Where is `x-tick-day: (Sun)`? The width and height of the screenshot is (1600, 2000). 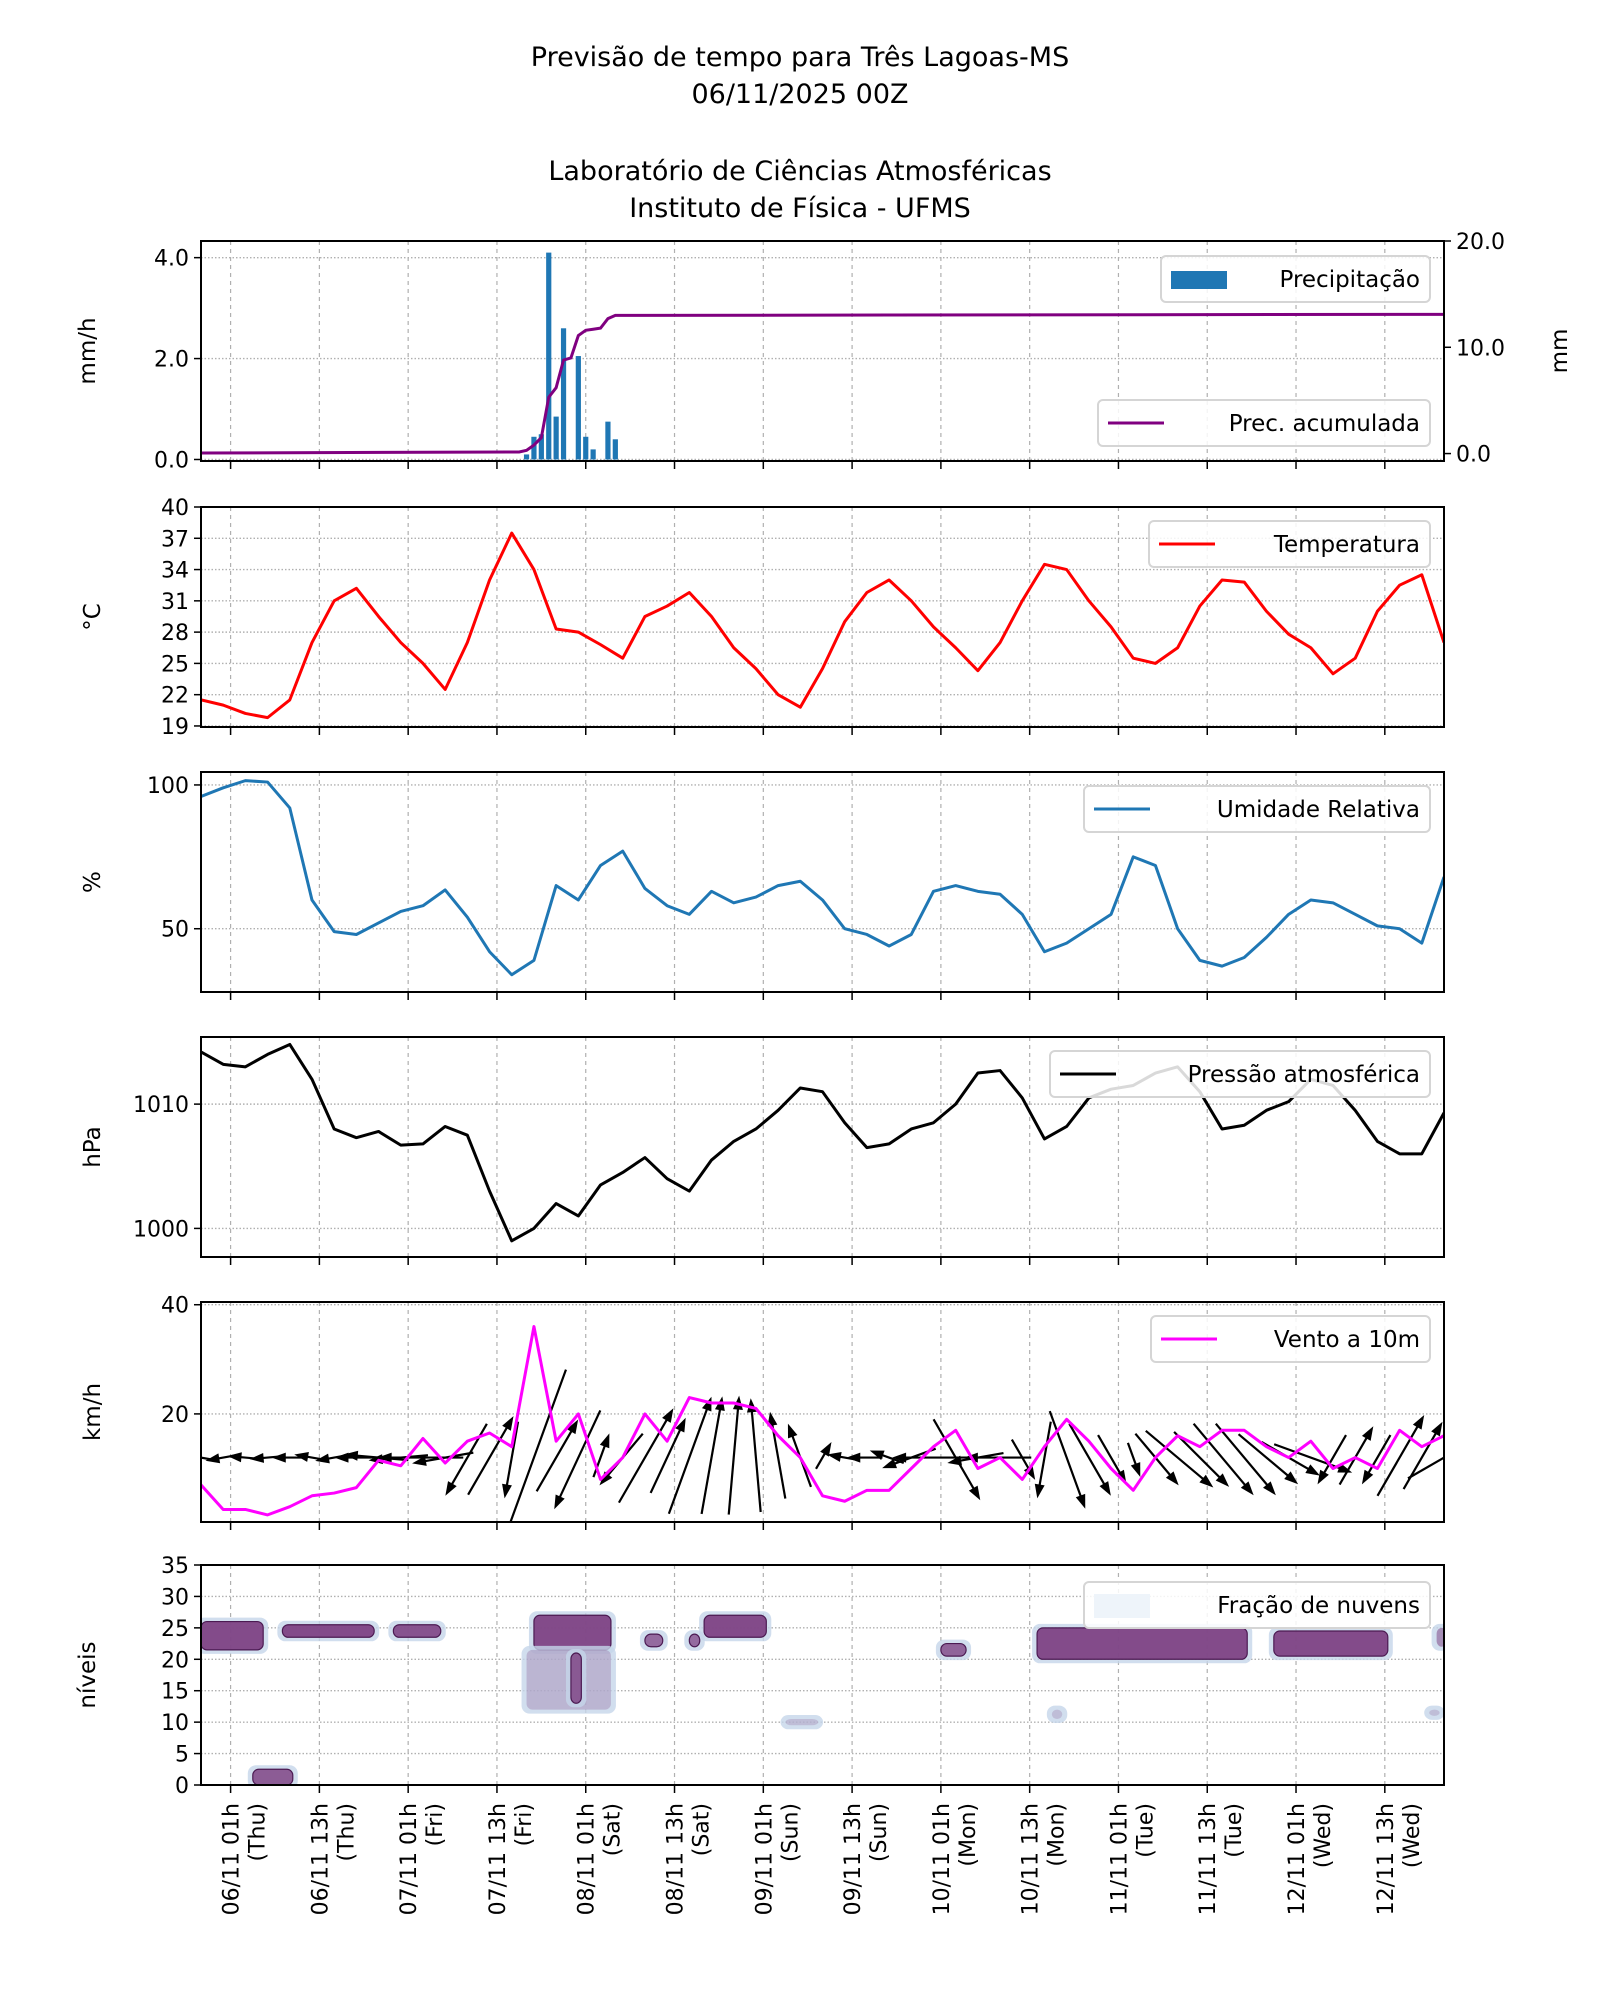 x-tick-day: (Sun) is located at coordinates (790, 1832).